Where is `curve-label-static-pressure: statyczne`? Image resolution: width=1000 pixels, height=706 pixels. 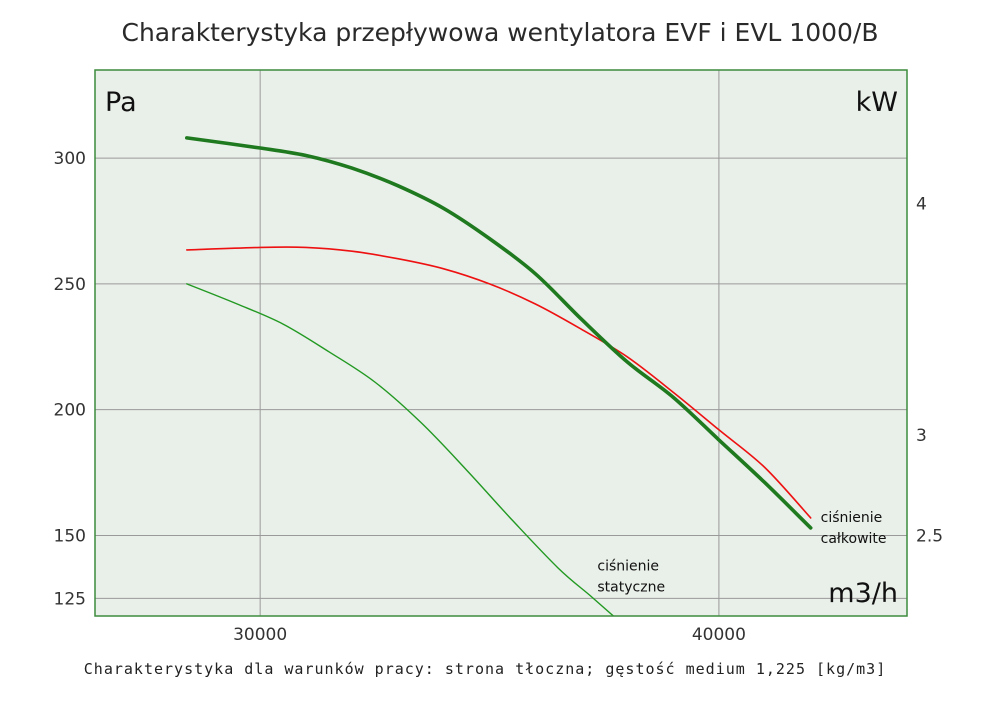
curve-label-static-pressure: statyczne is located at coordinates (631, 588).